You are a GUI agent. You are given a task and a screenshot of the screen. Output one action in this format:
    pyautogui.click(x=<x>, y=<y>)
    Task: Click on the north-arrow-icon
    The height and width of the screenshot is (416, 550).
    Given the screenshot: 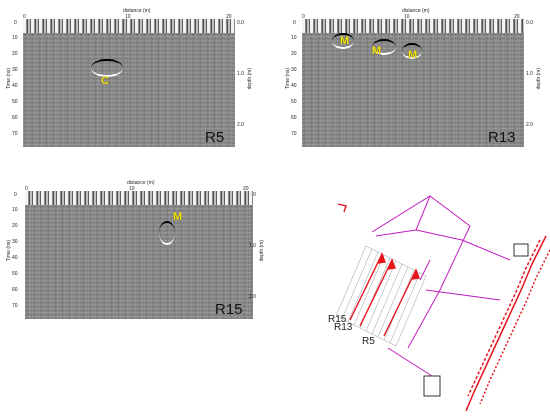 What is the action you would take?
    pyautogui.click(x=342, y=208)
    